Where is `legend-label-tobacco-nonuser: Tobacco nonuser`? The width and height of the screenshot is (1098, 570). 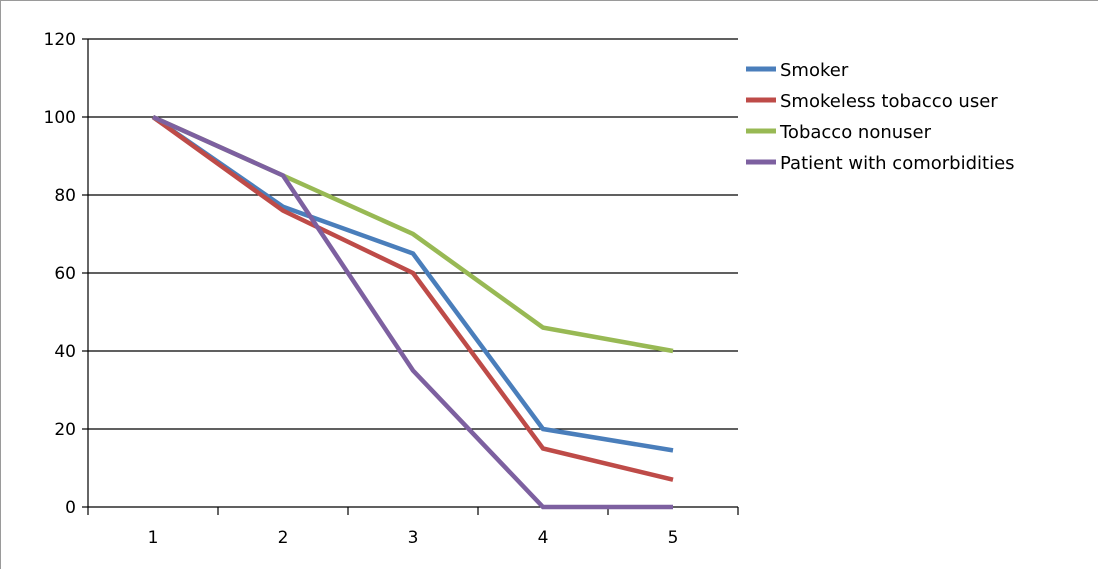
legend-label-tobacco-nonuser: Tobacco nonuser is located at coordinates (855, 132).